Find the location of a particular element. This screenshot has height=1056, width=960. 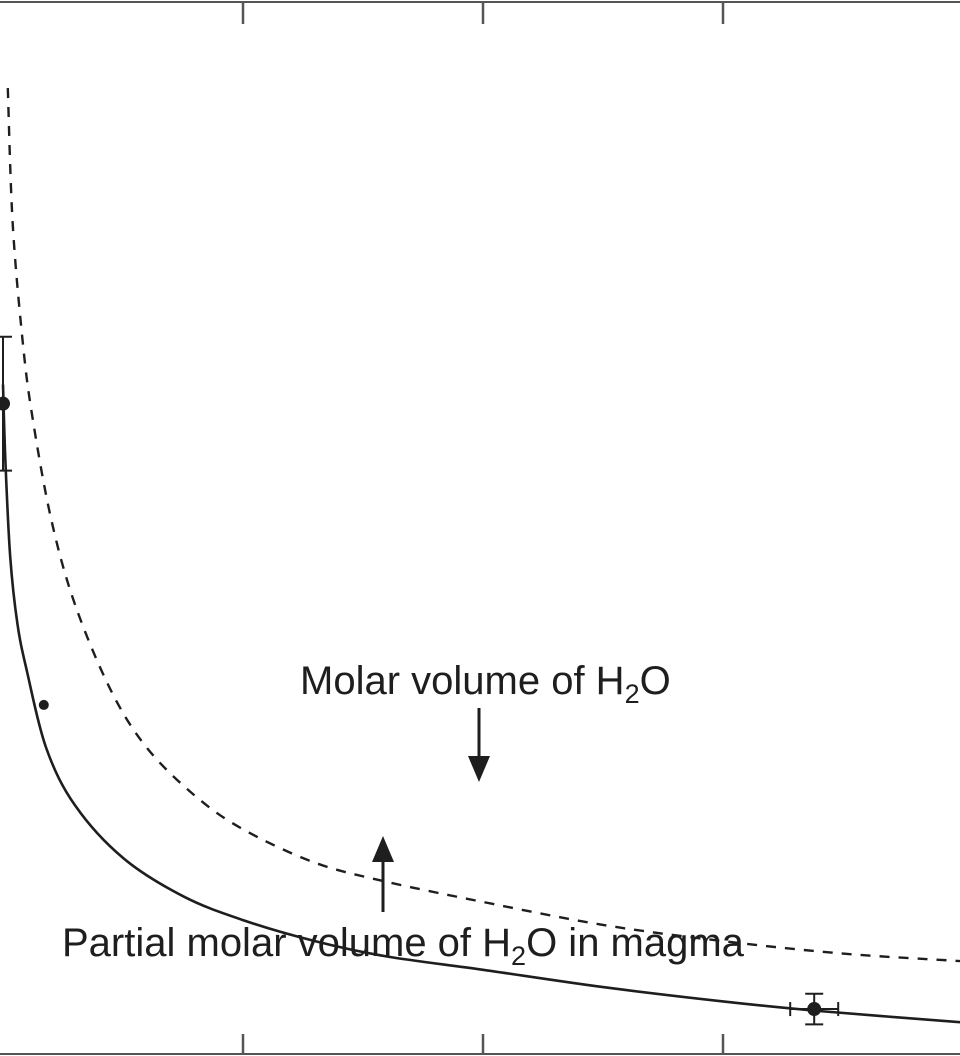

annotation-partial-molar-volume-subscript: 2 is located at coordinates (518, 956).